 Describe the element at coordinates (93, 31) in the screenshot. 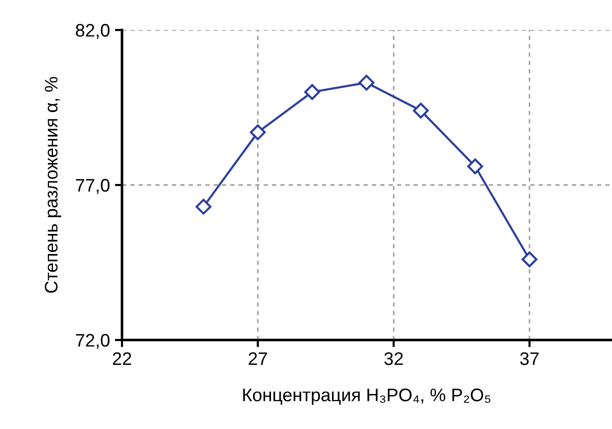

I see `y-tick-label: 82,0` at that location.